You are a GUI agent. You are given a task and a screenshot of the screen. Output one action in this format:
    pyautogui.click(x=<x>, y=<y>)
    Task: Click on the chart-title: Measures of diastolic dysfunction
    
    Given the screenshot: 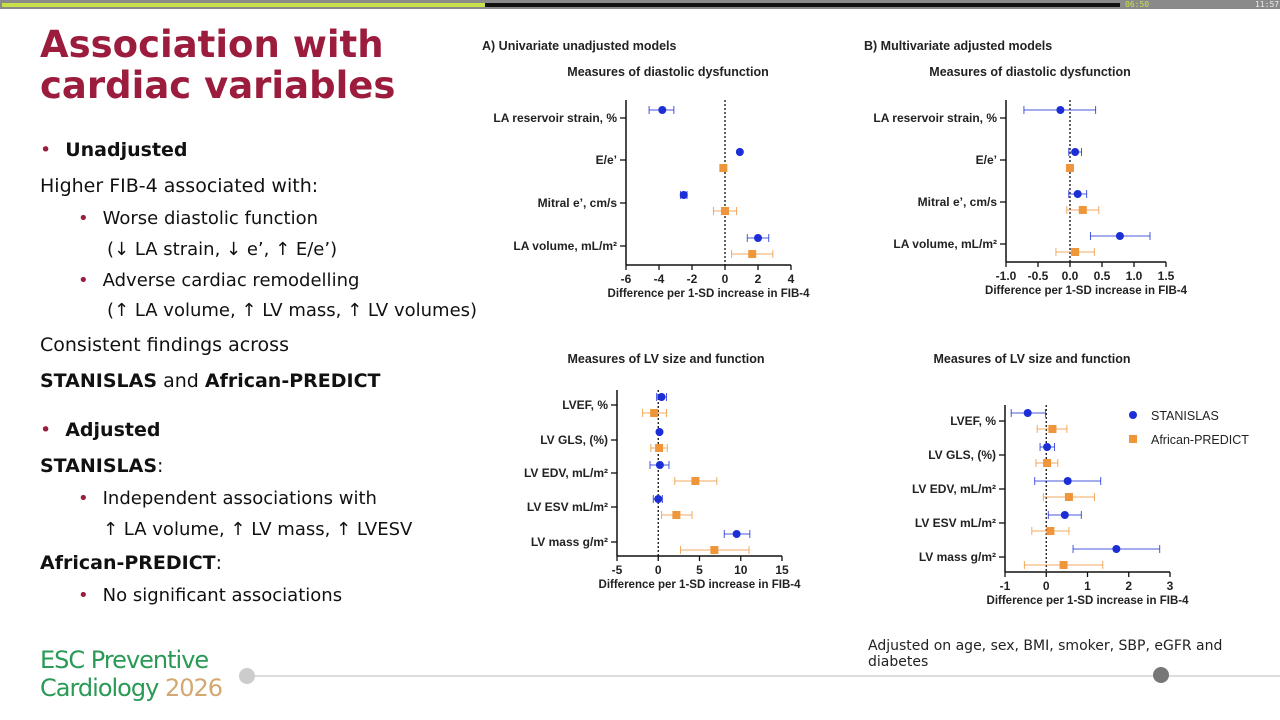 What is the action you would take?
    pyautogui.click(x=667, y=72)
    